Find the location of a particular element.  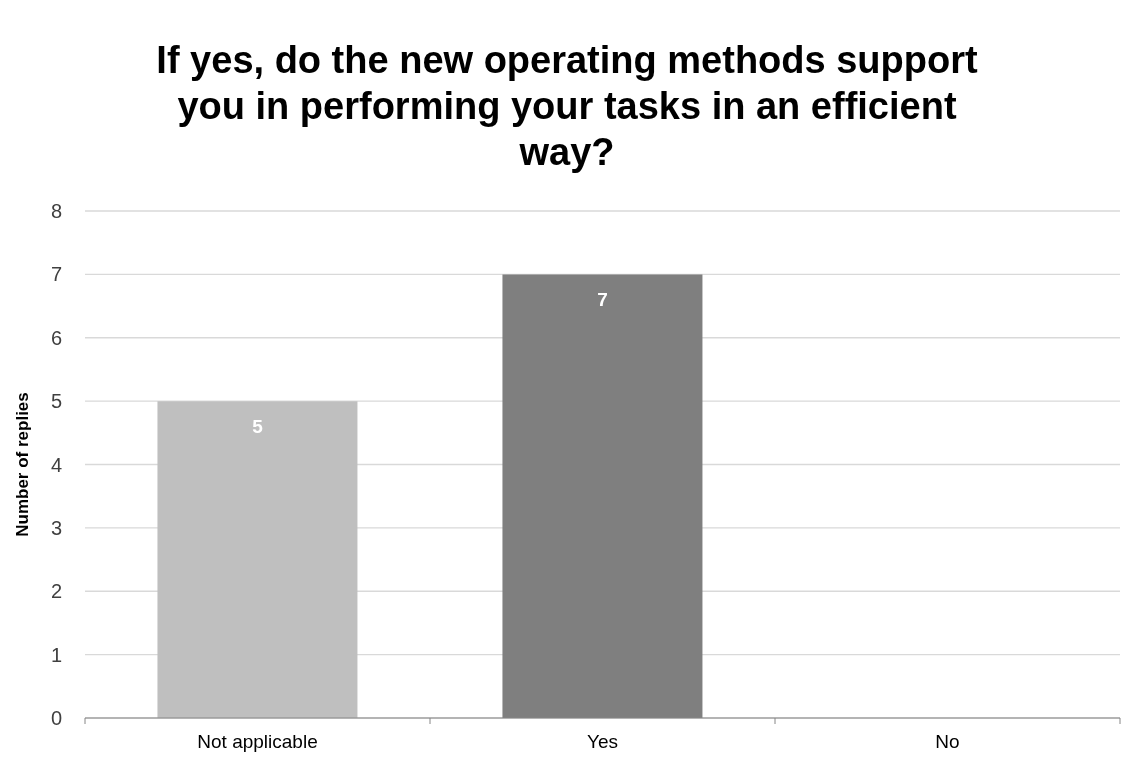

y-tick-label: 1 is located at coordinates (56, 654).